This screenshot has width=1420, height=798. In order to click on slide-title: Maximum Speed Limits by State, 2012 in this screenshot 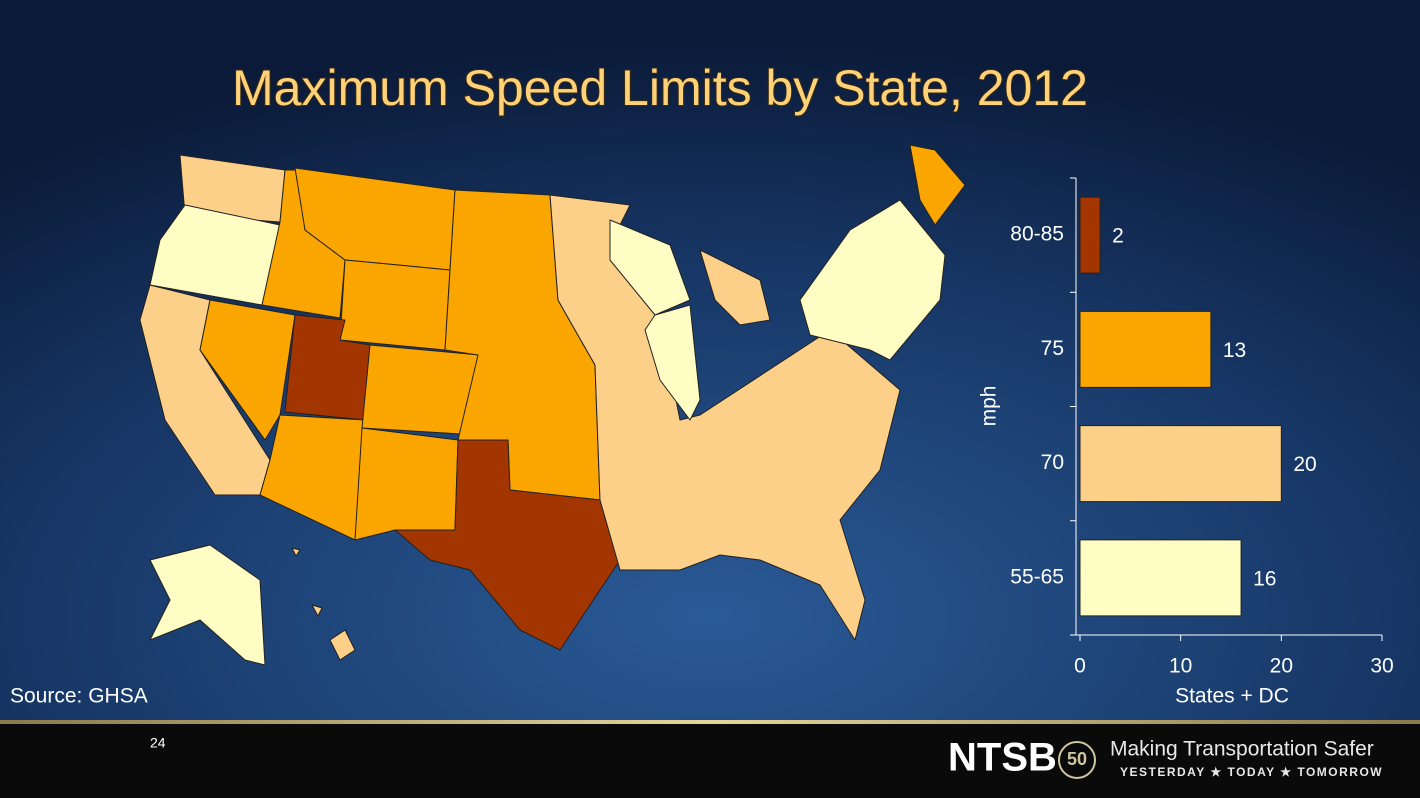, I will do `click(660, 88)`.